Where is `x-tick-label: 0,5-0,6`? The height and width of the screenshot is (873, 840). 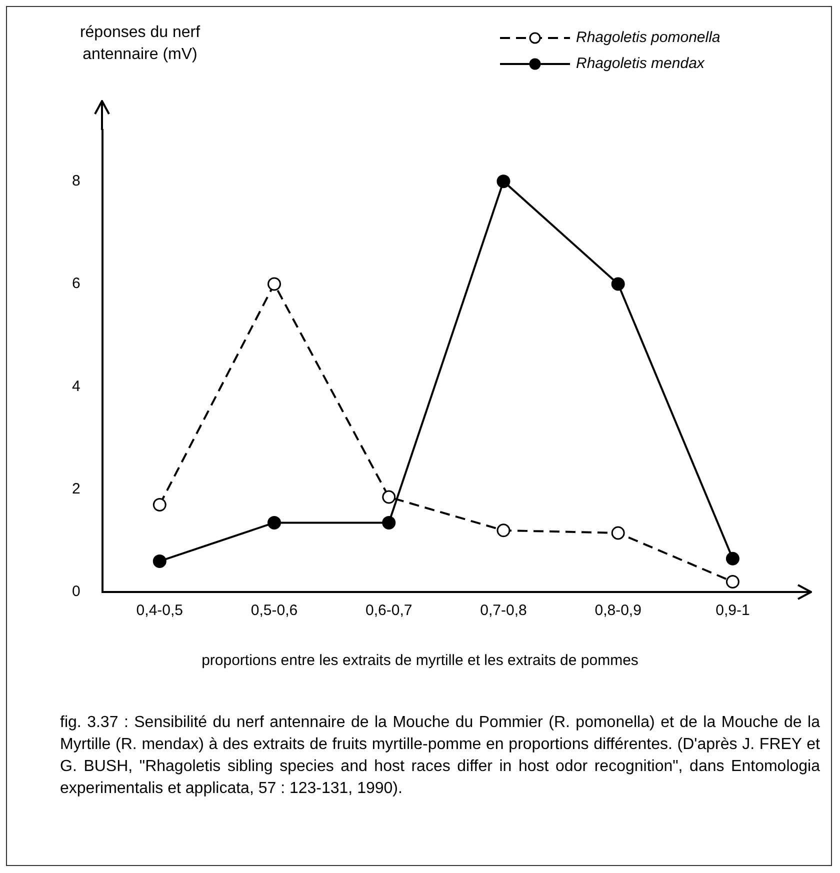
x-tick-label: 0,5-0,6 is located at coordinates (274, 611).